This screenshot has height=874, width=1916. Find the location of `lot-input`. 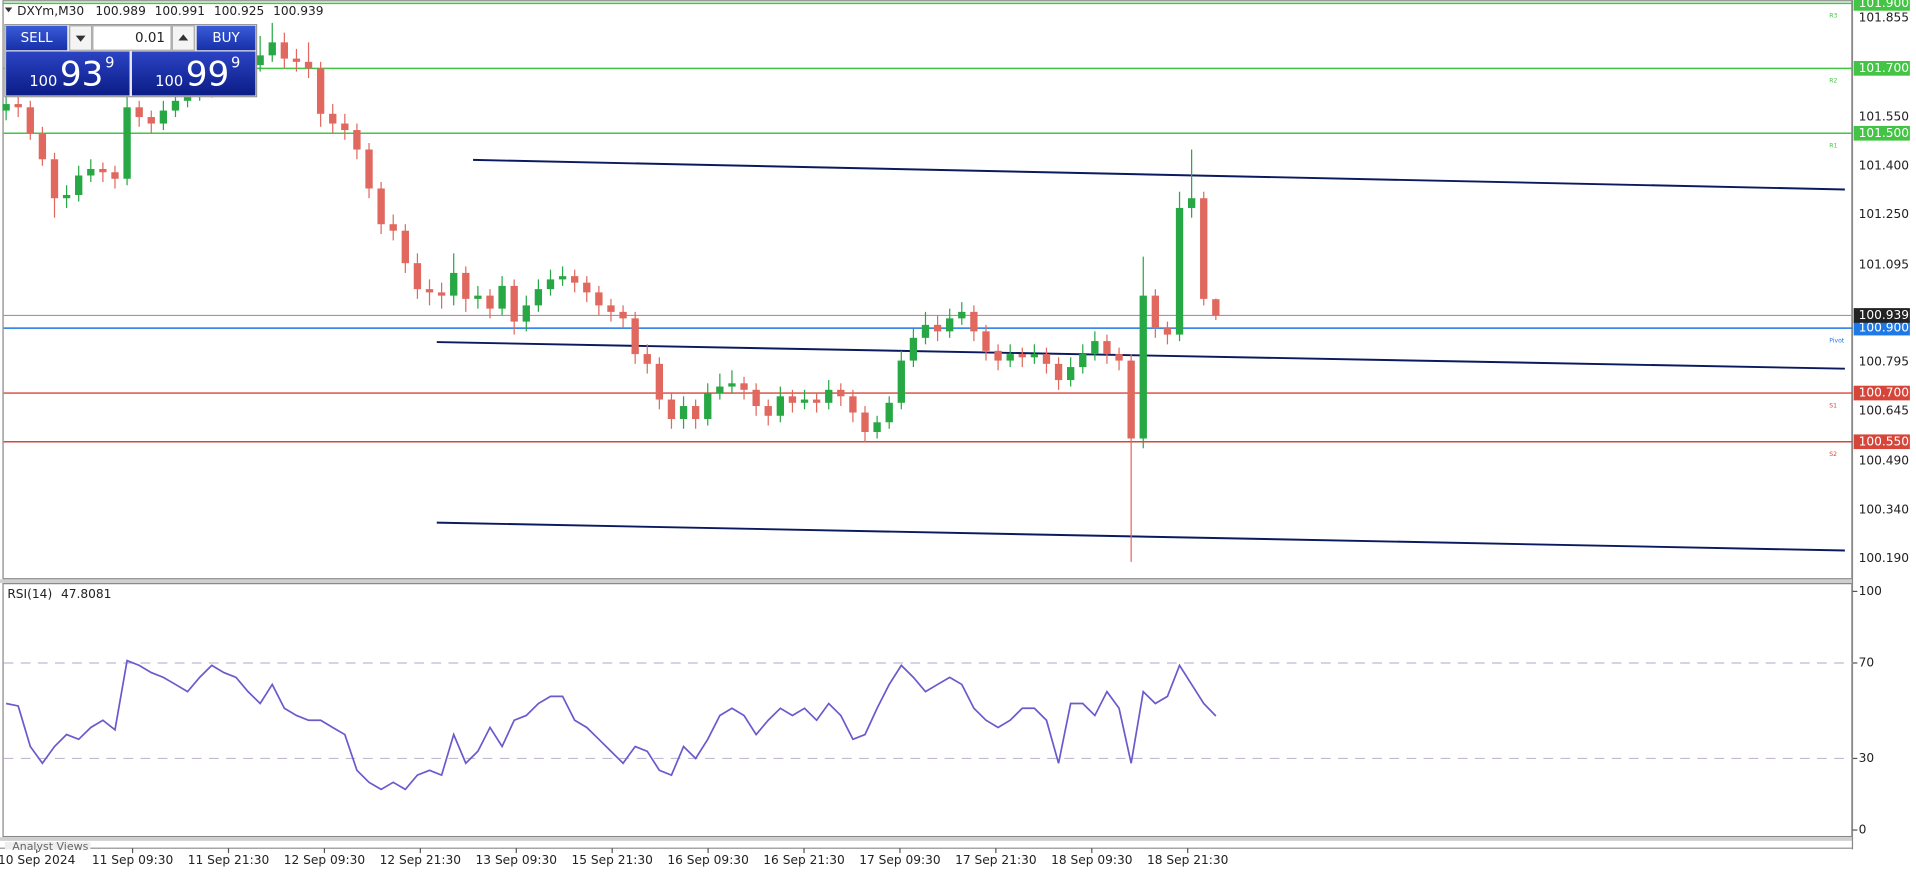

lot-input is located at coordinates (132, 38).